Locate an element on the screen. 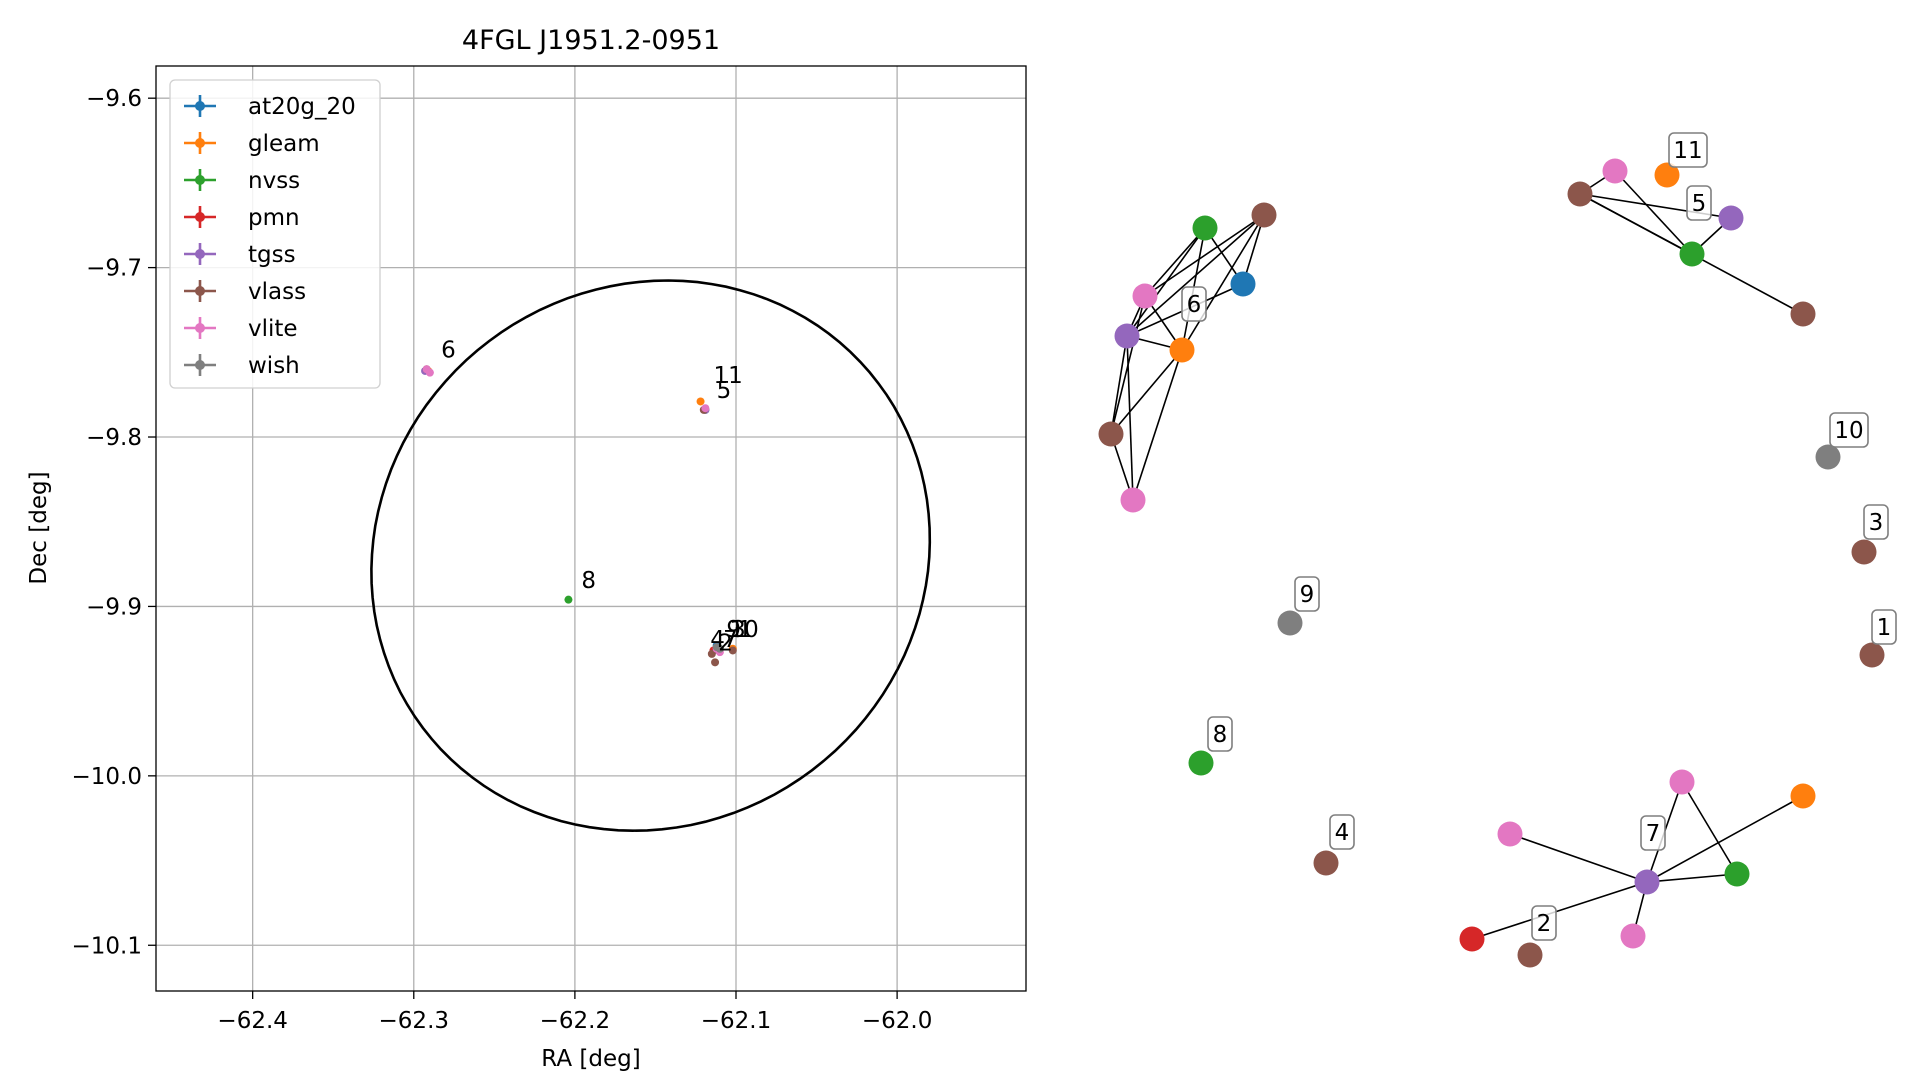 This screenshot has width=1919, height=1084. network-label: 8 is located at coordinates (1220, 735).